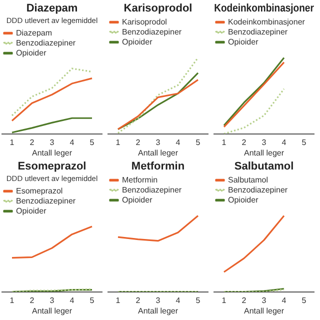 This screenshot has height=320, width=320. I want to click on legend-label: Diazepam, so click(34, 33).